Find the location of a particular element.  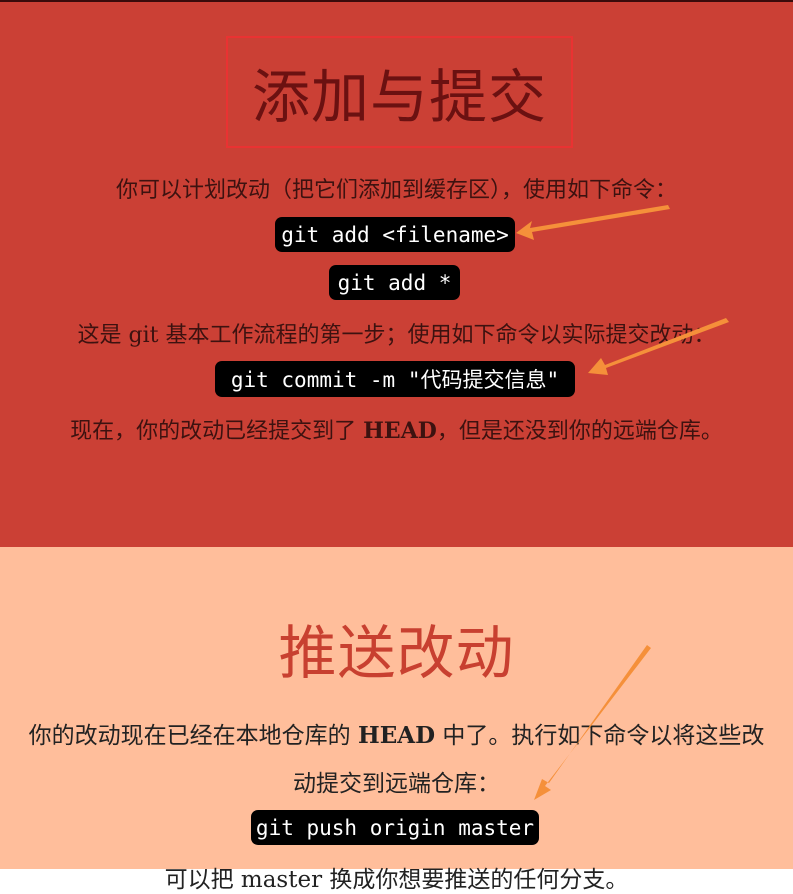

code-git-add-all: git add * is located at coordinates (394, 282).